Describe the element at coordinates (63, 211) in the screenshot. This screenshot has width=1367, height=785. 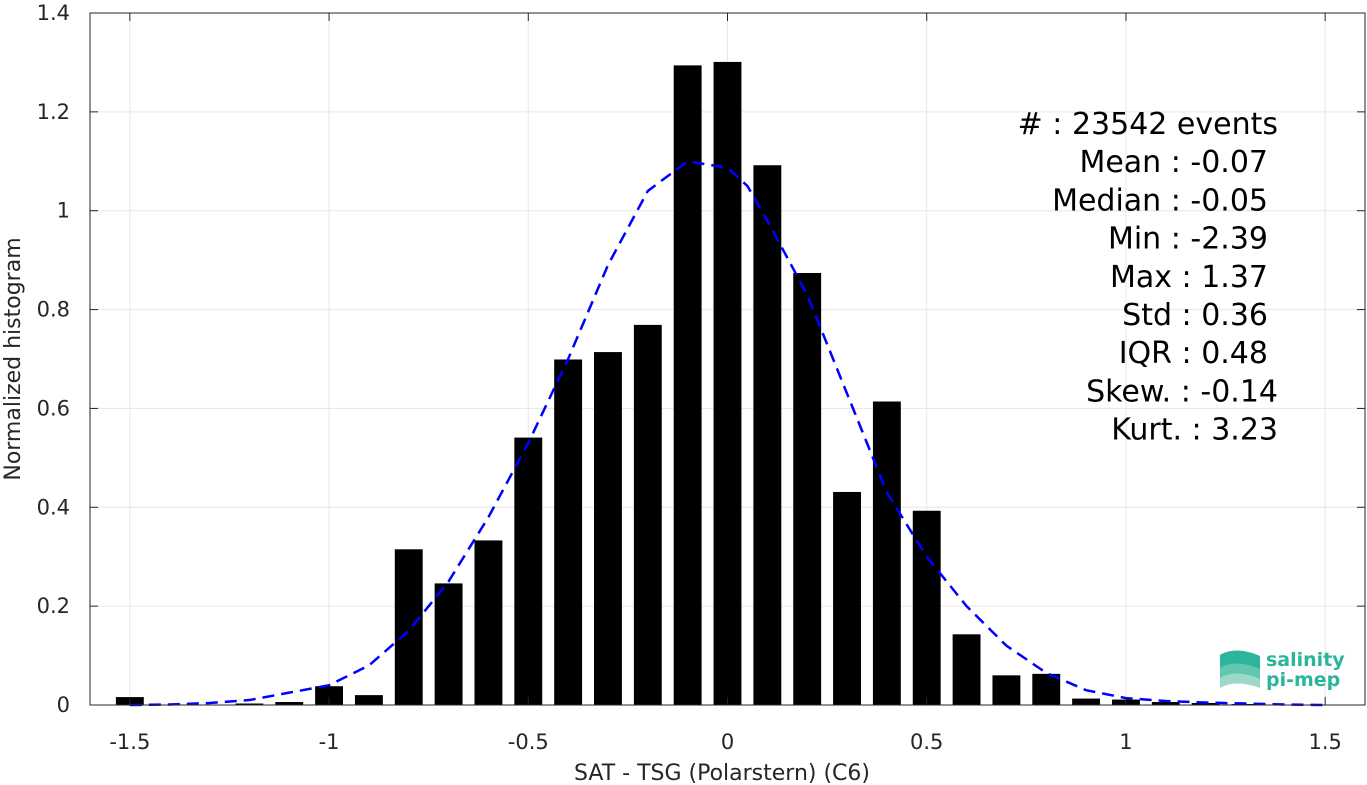
I see `y-tick-label: 1` at that location.